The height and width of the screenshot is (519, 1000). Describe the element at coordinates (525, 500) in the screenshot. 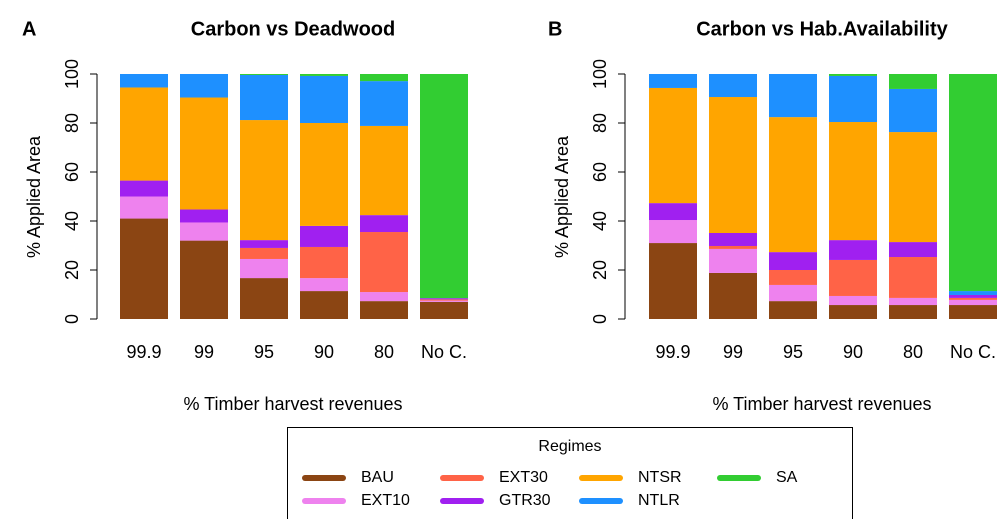

I see `legend-label: GTR30` at that location.